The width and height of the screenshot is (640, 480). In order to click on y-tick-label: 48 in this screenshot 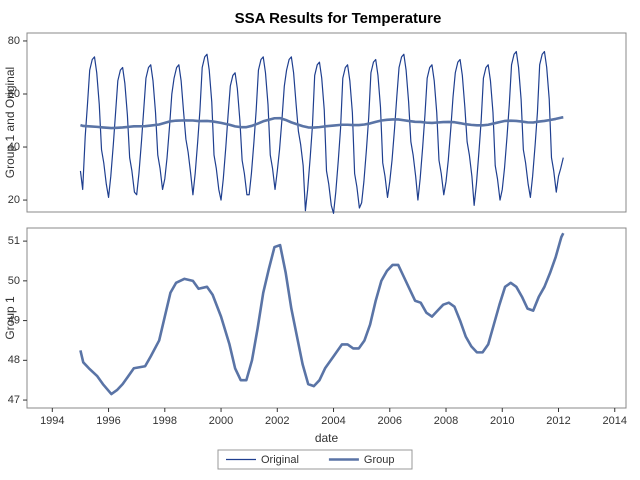, I will do `click(14, 360)`.